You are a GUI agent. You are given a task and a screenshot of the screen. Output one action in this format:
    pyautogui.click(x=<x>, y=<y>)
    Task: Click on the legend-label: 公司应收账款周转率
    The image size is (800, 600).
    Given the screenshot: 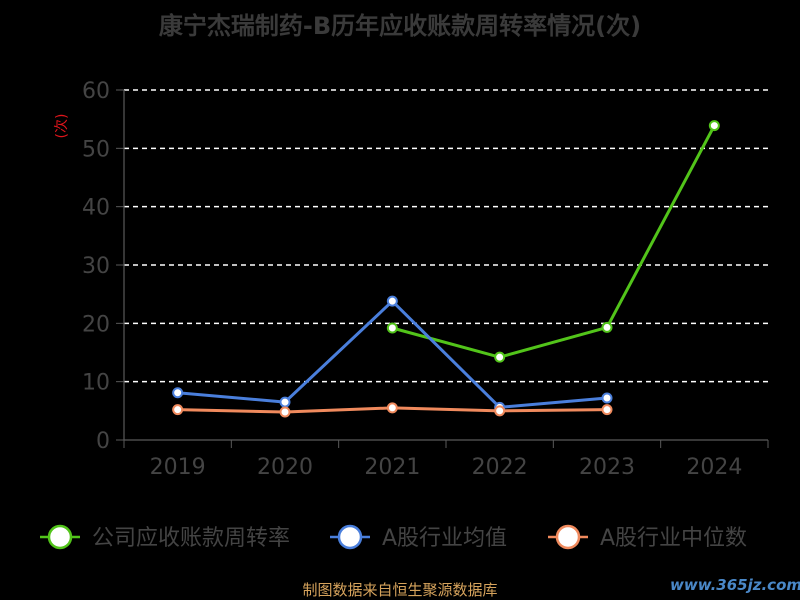 What is the action you would take?
    pyautogui.click(x=191, y=538)
    